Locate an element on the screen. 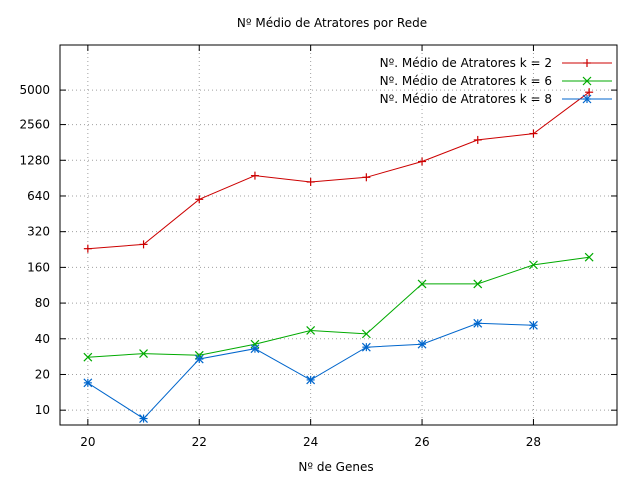 The height and width of the screenshot is (480, 640). y-tick-label: 160 is located at coordinates (38, 267).